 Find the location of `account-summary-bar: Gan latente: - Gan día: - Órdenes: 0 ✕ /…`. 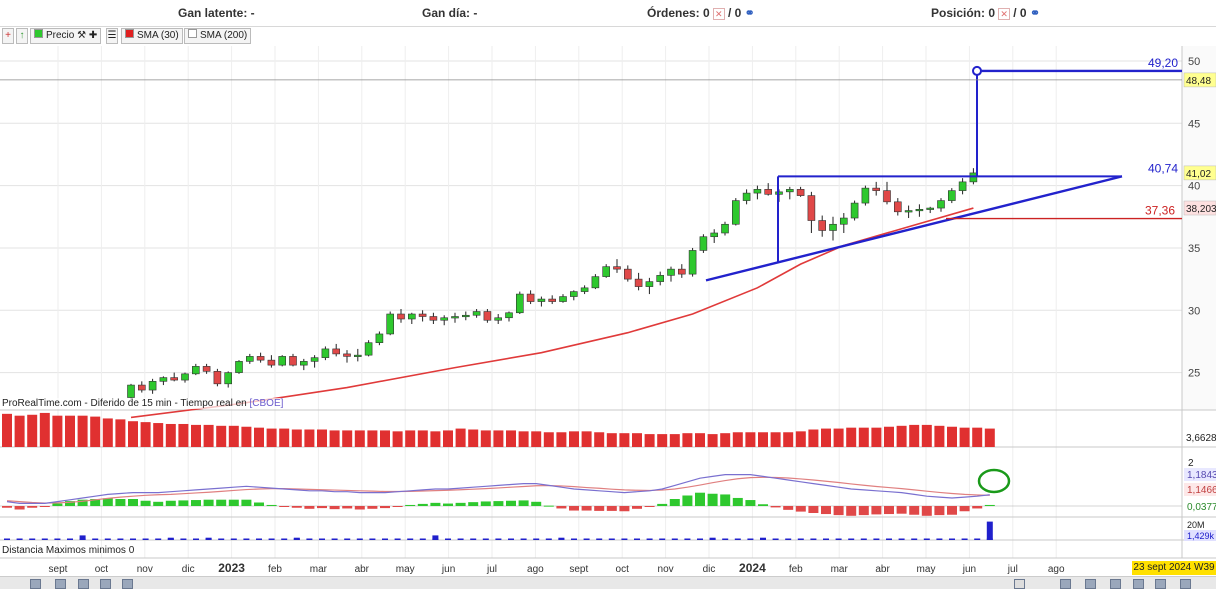

account-summary-bar: Gan latente: - Gan día: - Órdenes: 0 ✕ /… is located at coordinates (608, 13).